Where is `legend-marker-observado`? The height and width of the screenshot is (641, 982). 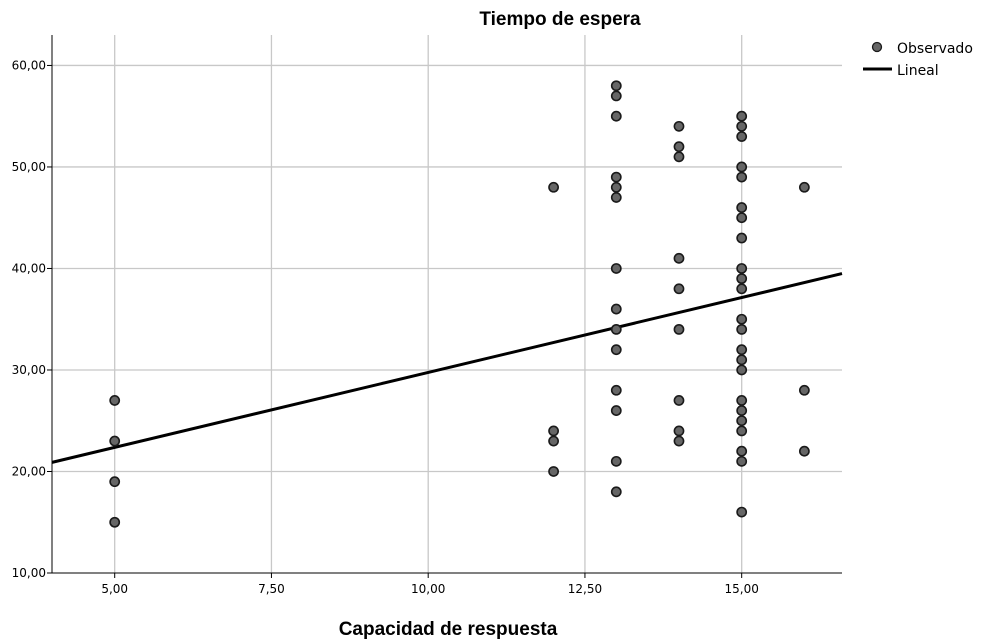 legend-marker-observado is located at coordinates (877, 47).